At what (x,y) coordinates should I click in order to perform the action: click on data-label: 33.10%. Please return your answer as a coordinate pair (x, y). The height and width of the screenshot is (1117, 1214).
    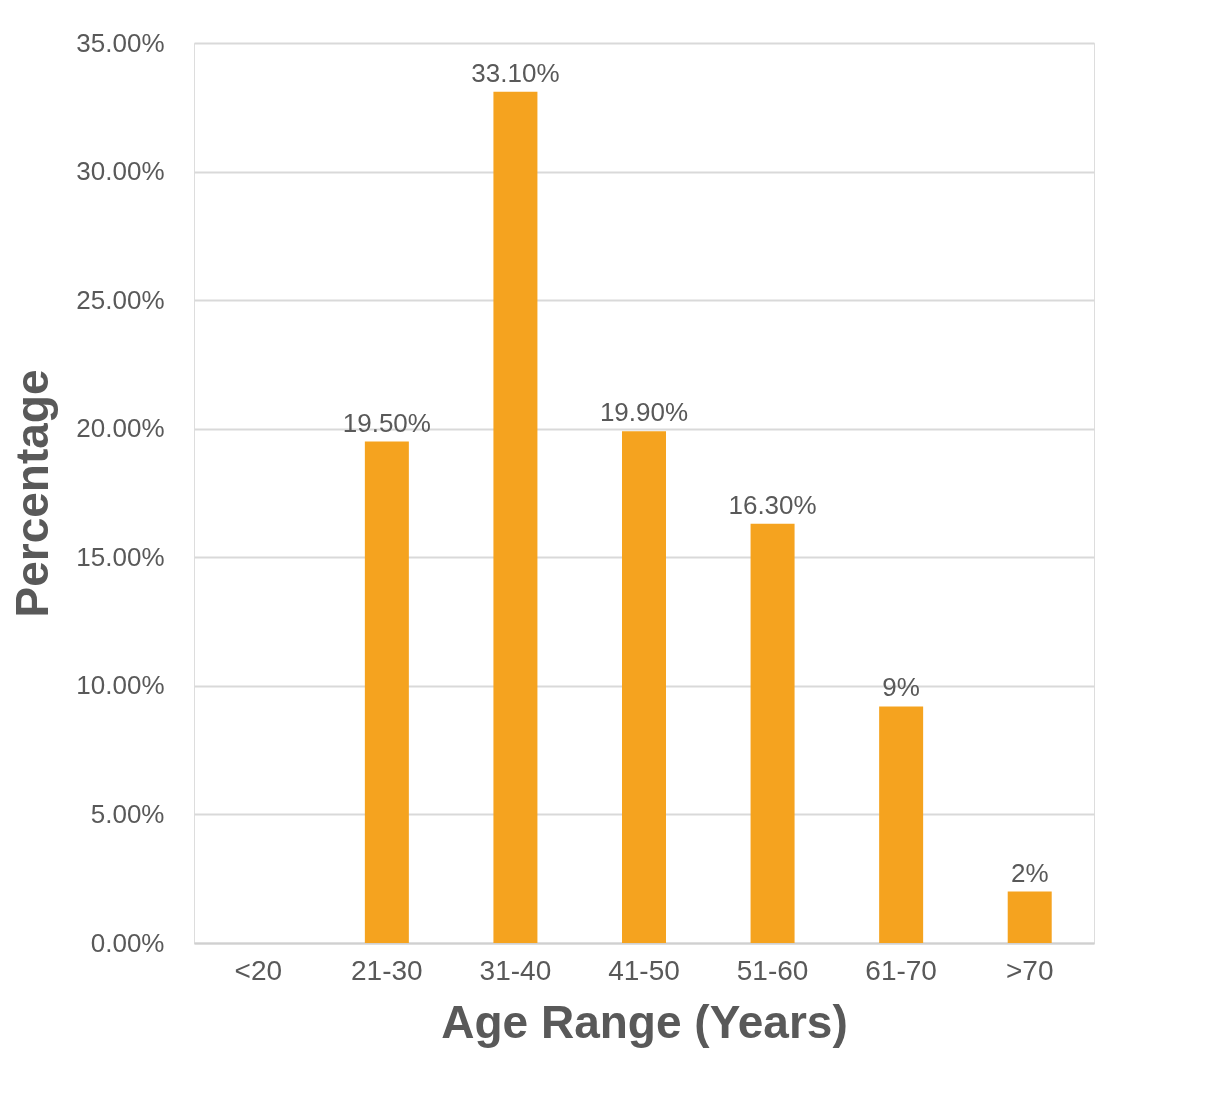
    Looking at the image, I should click on (515, 72).